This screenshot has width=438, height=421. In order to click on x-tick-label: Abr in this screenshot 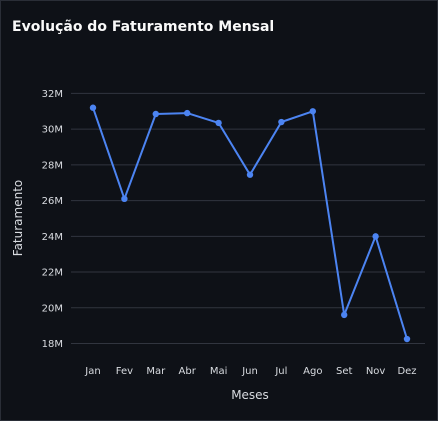, I will do `click(188, 371)`.